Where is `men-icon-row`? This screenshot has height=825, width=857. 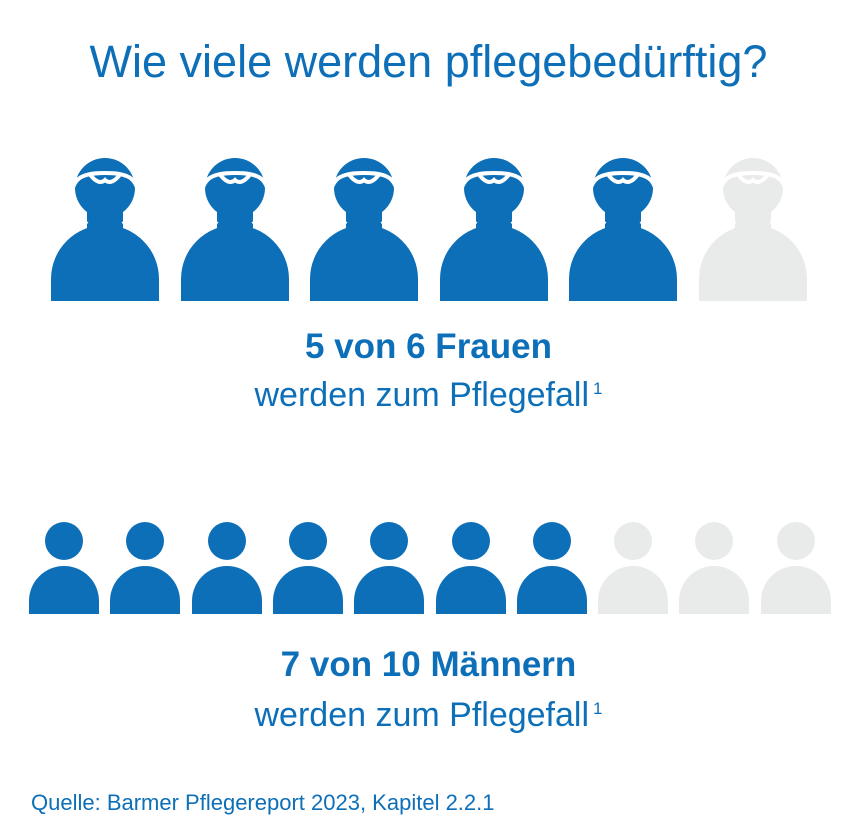 men-icon-row is located at coordinates (428, 569).